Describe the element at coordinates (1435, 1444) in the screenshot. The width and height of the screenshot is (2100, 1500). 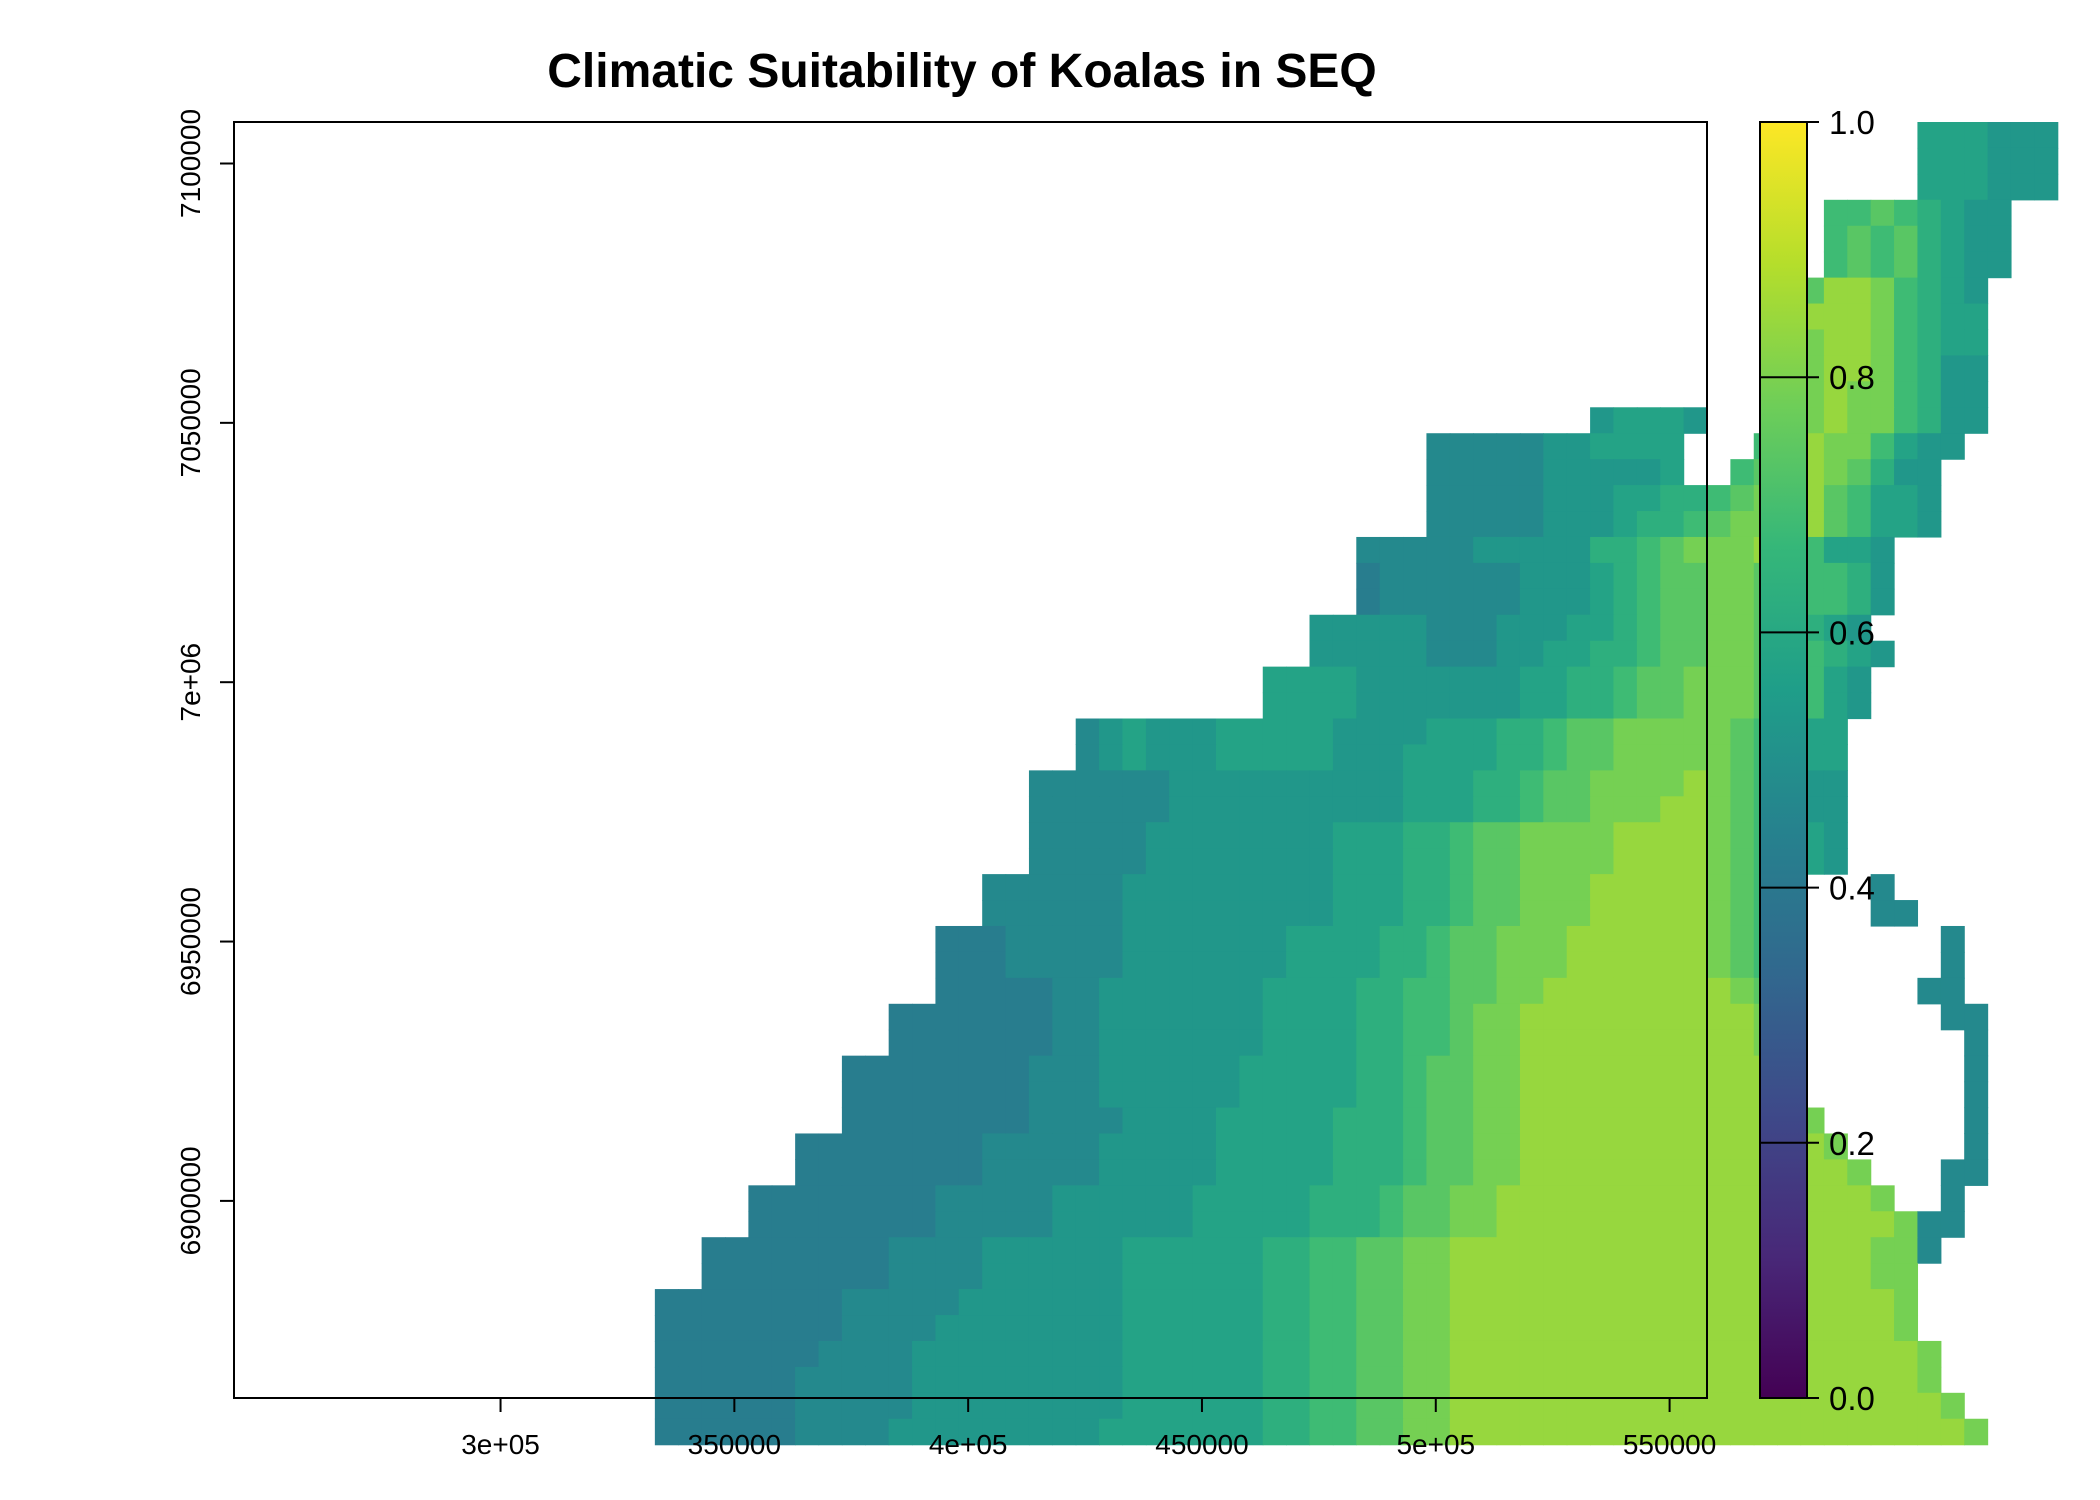
I see `x-tick-label: 5e+05` at that location.